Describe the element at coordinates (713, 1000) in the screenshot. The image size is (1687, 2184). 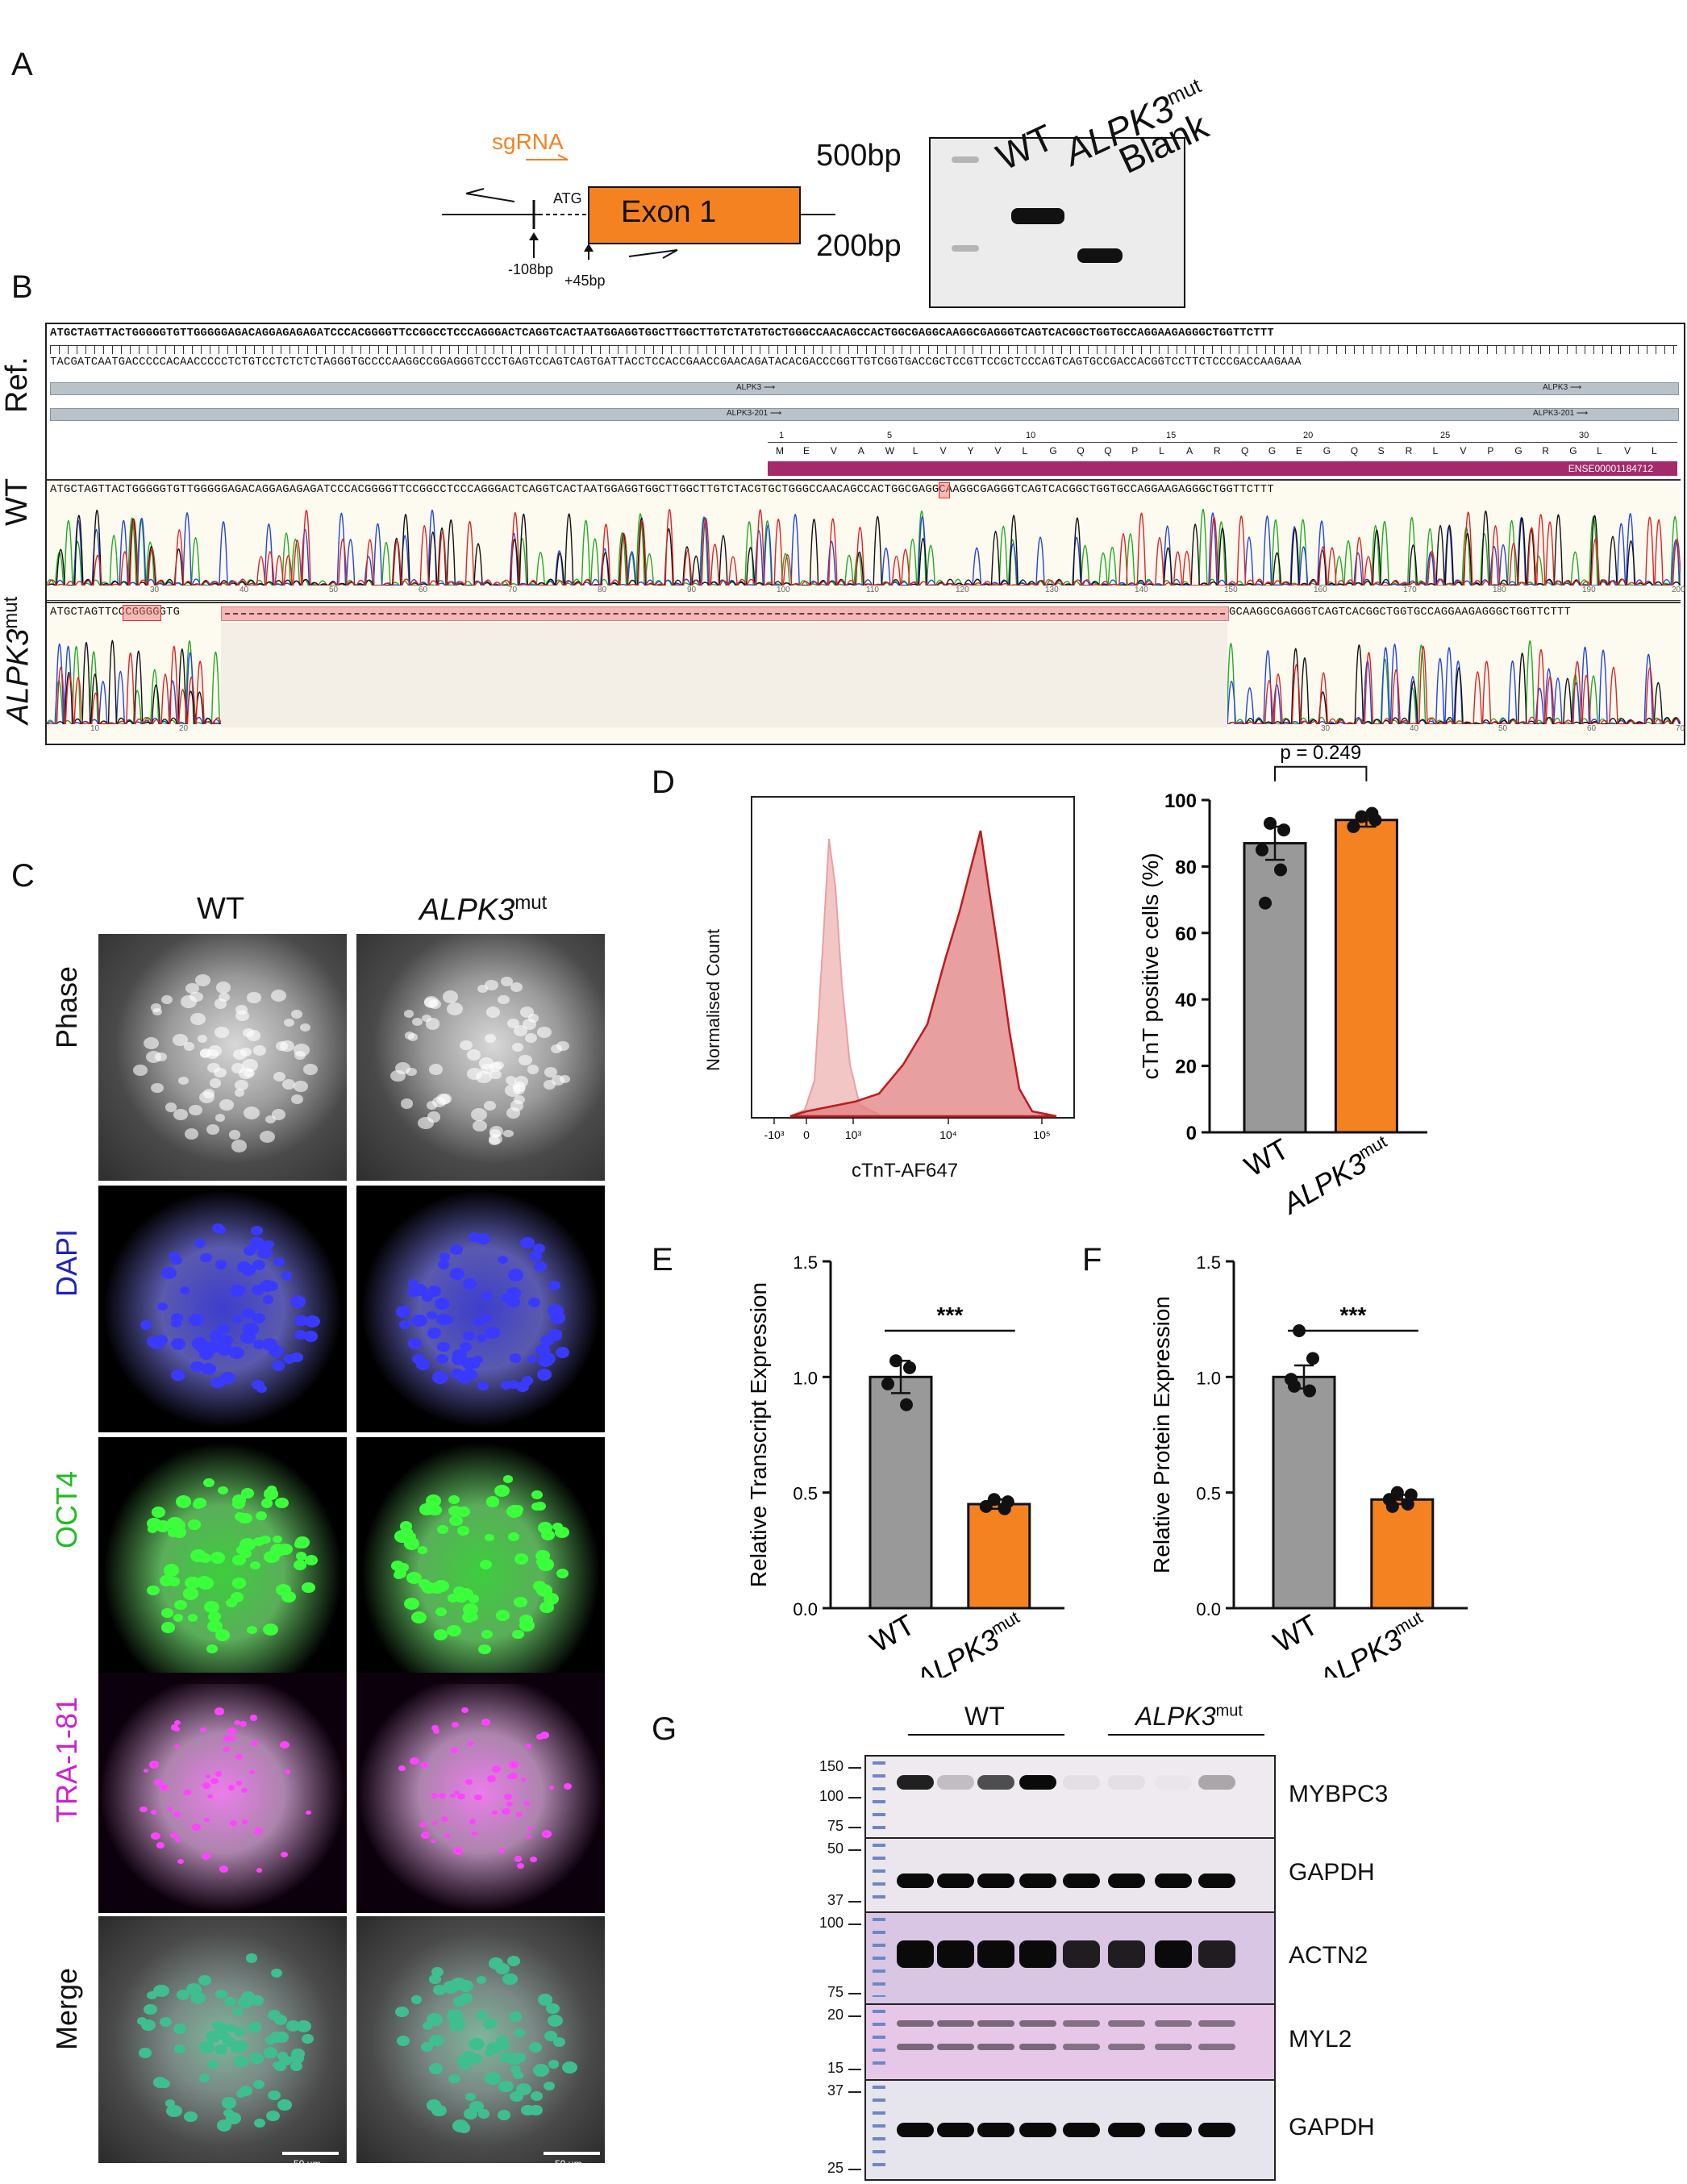
I see `histogram-ylabel: Normalised Count` at that location.